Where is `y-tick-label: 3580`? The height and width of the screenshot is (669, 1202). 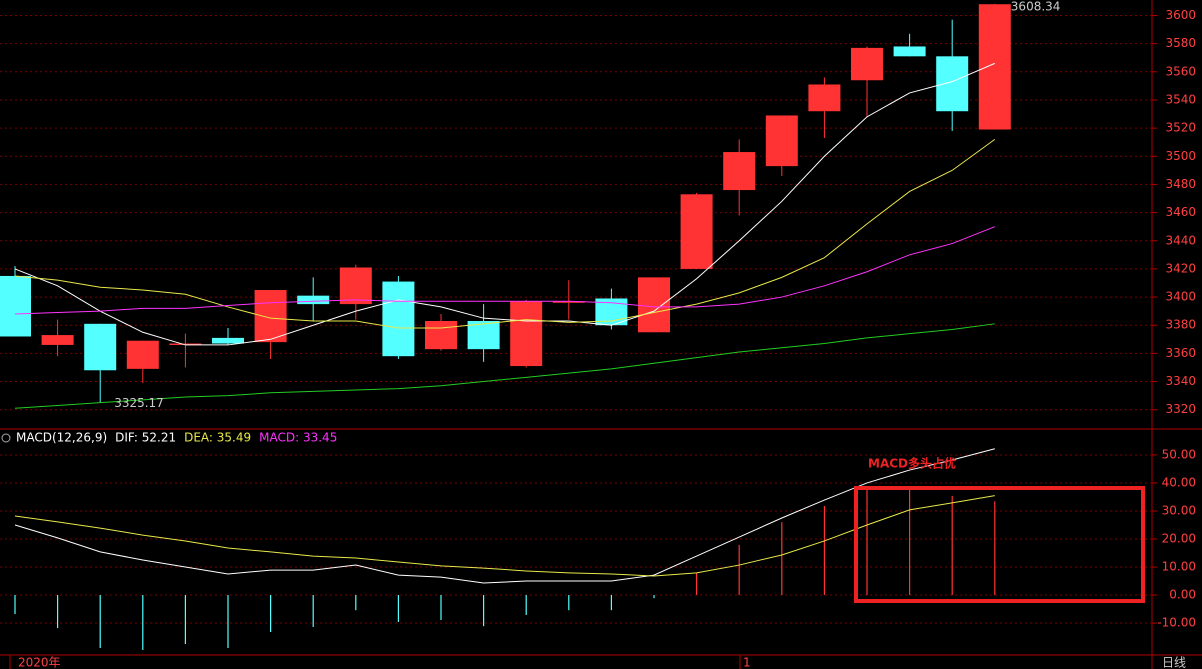 y-tick-label: 3580 is located at coordinates (1180, 43).